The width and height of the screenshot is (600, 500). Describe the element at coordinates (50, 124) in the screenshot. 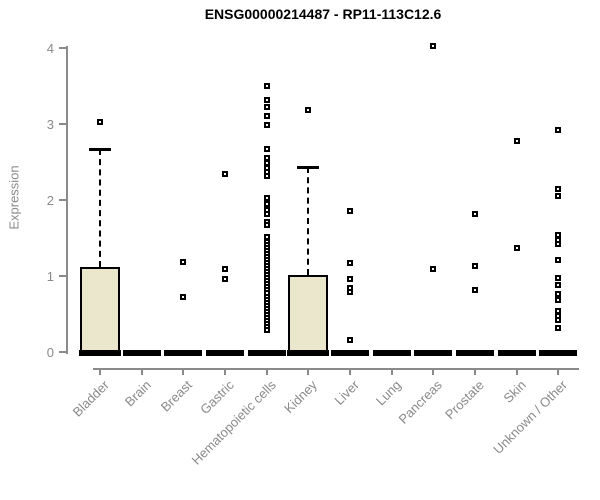

I see `y-tick-label: 3` at that location.